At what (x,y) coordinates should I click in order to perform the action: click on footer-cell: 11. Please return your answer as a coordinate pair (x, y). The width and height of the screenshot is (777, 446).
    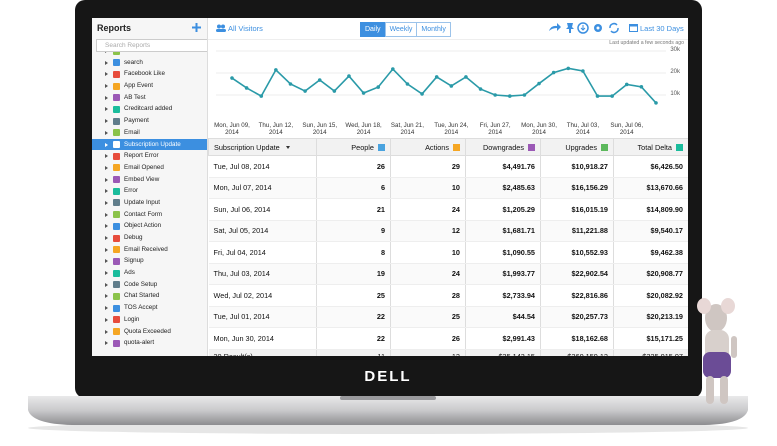
    Looking at the image, I should click on (353, 352).